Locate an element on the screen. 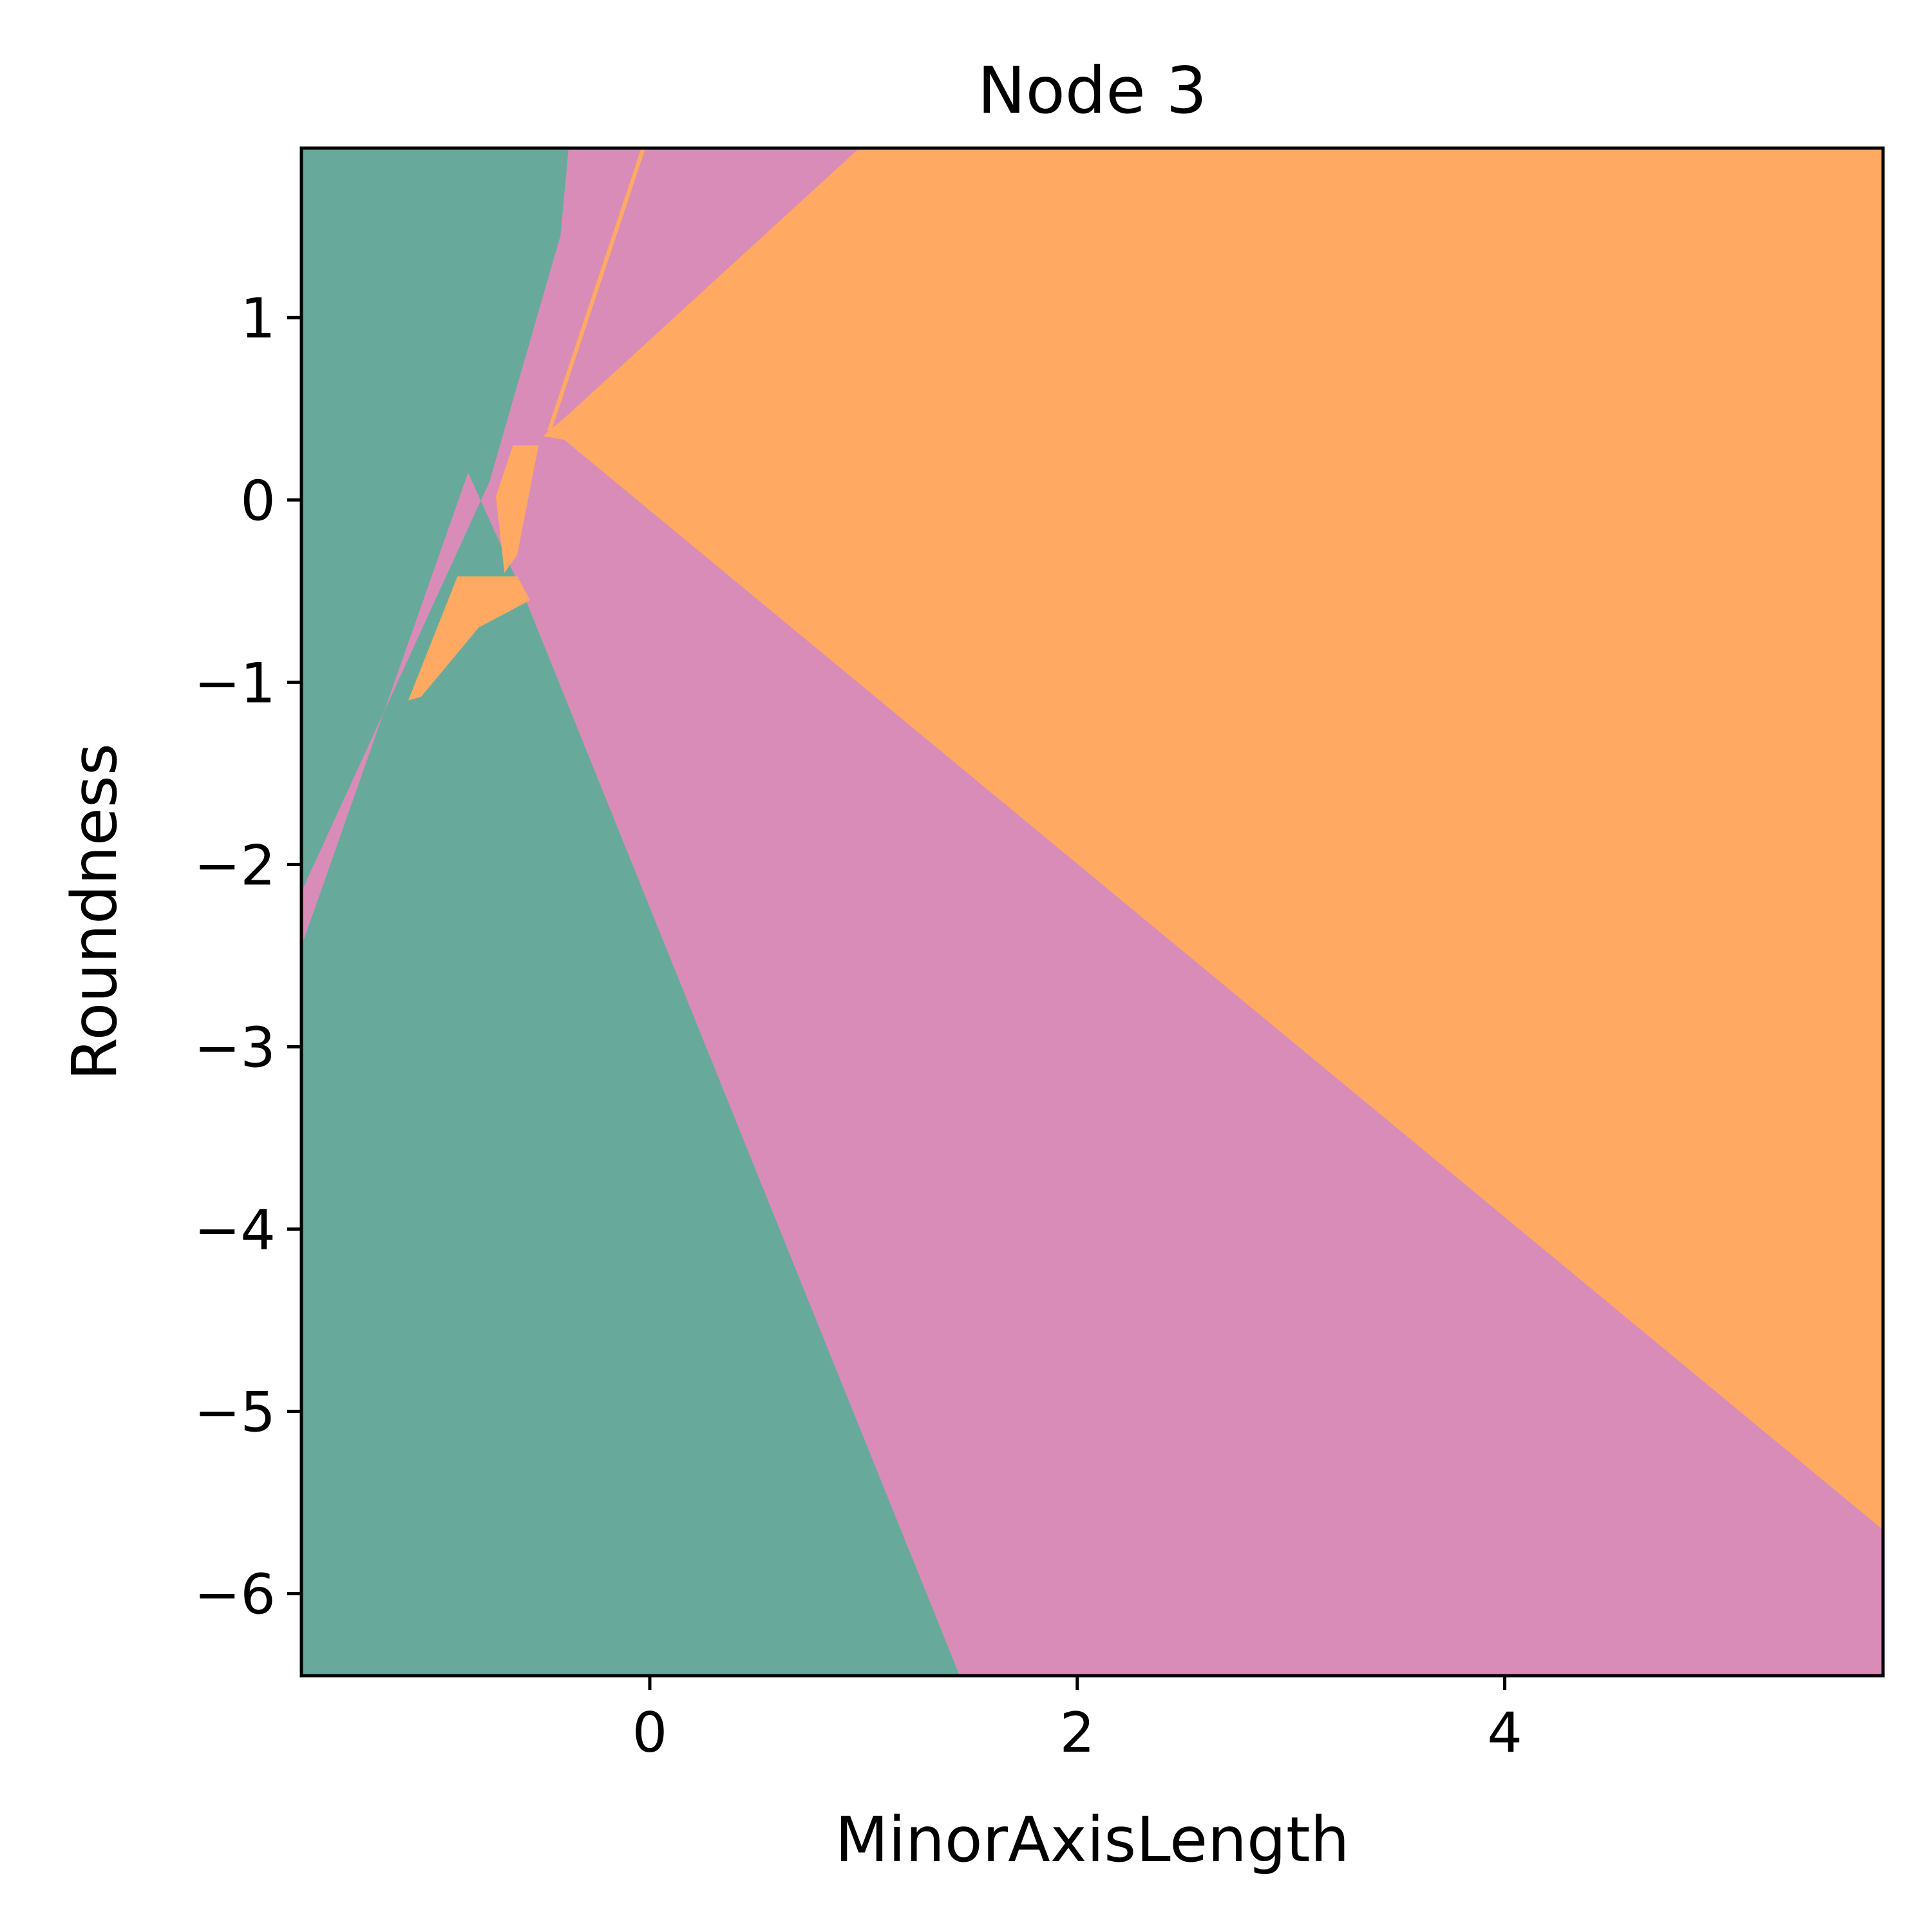  y-tick-label: −5 is located at coordinates (235, 1413).